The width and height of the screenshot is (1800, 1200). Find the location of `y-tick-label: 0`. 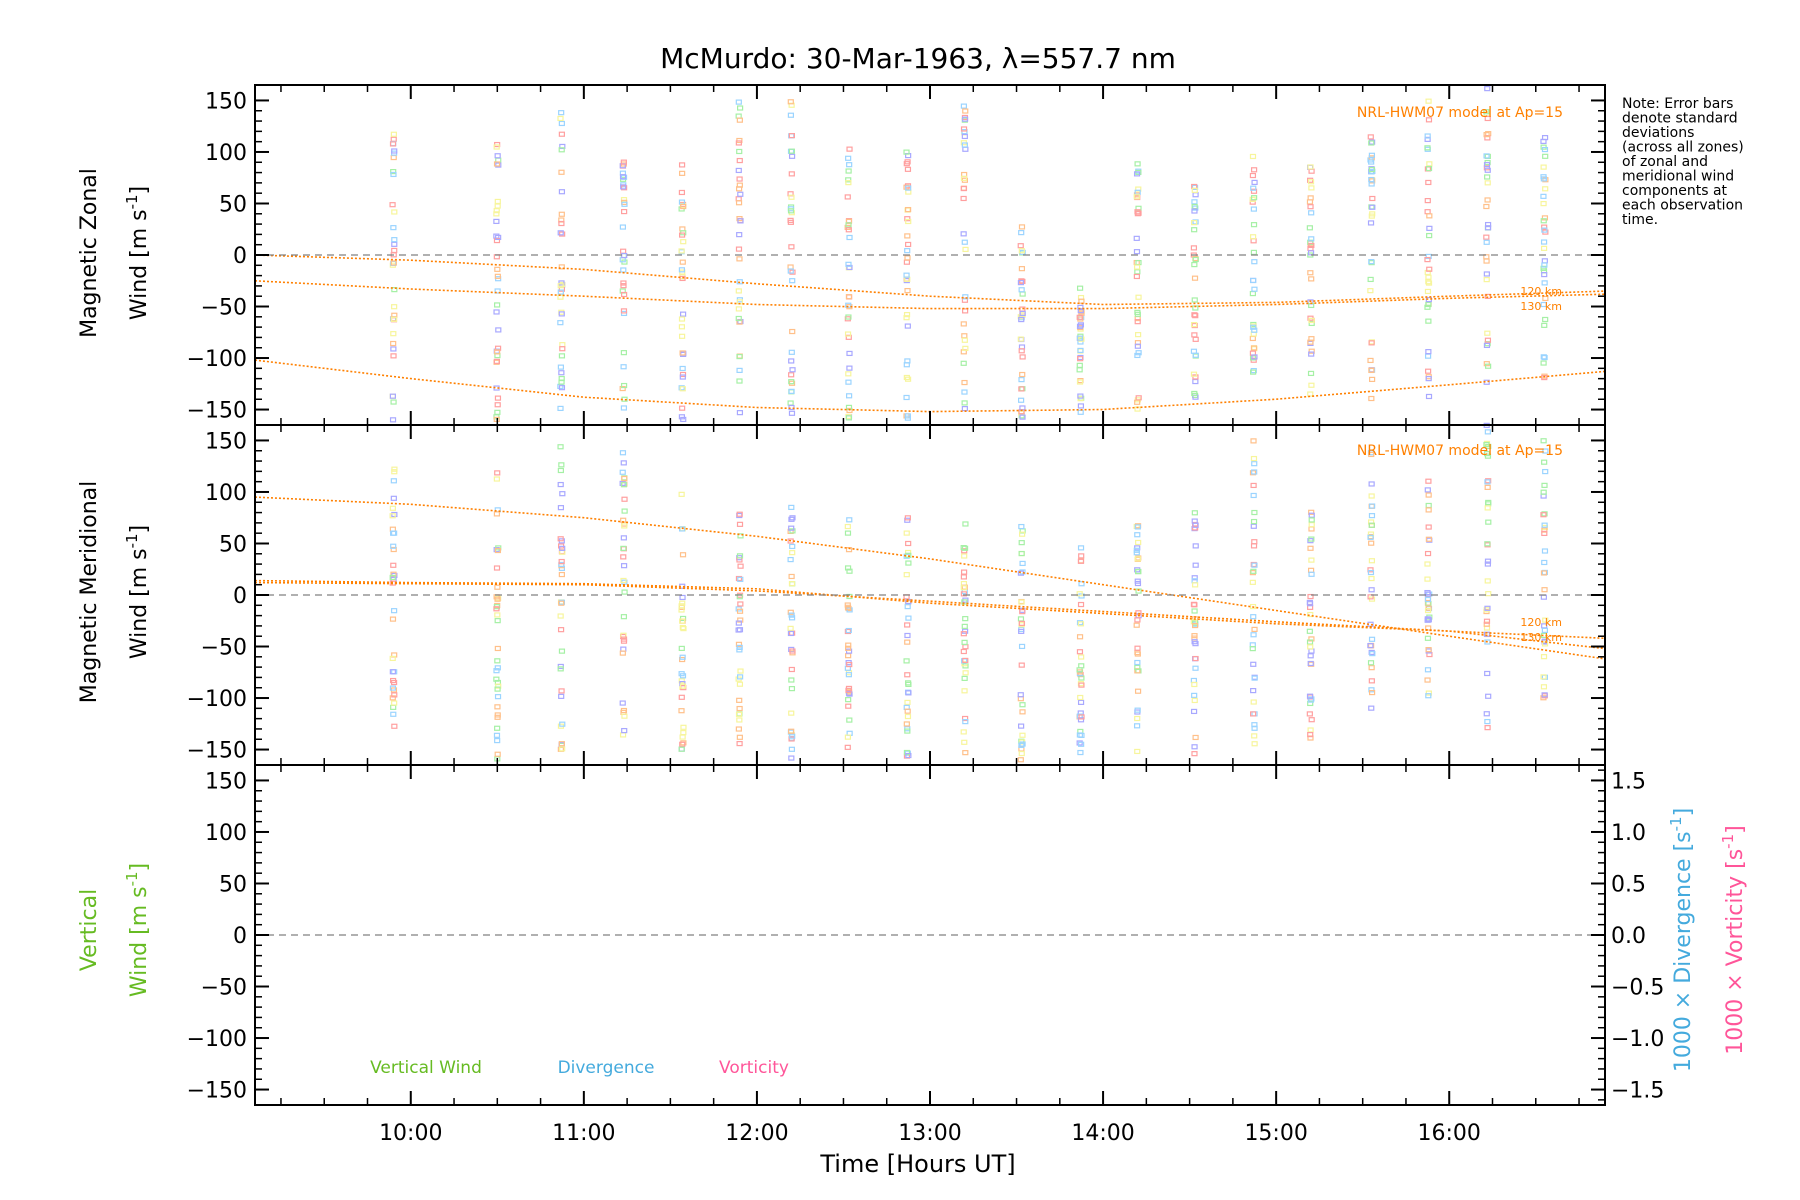

y-tick-label: 0 is located at coordinates (240, 936).